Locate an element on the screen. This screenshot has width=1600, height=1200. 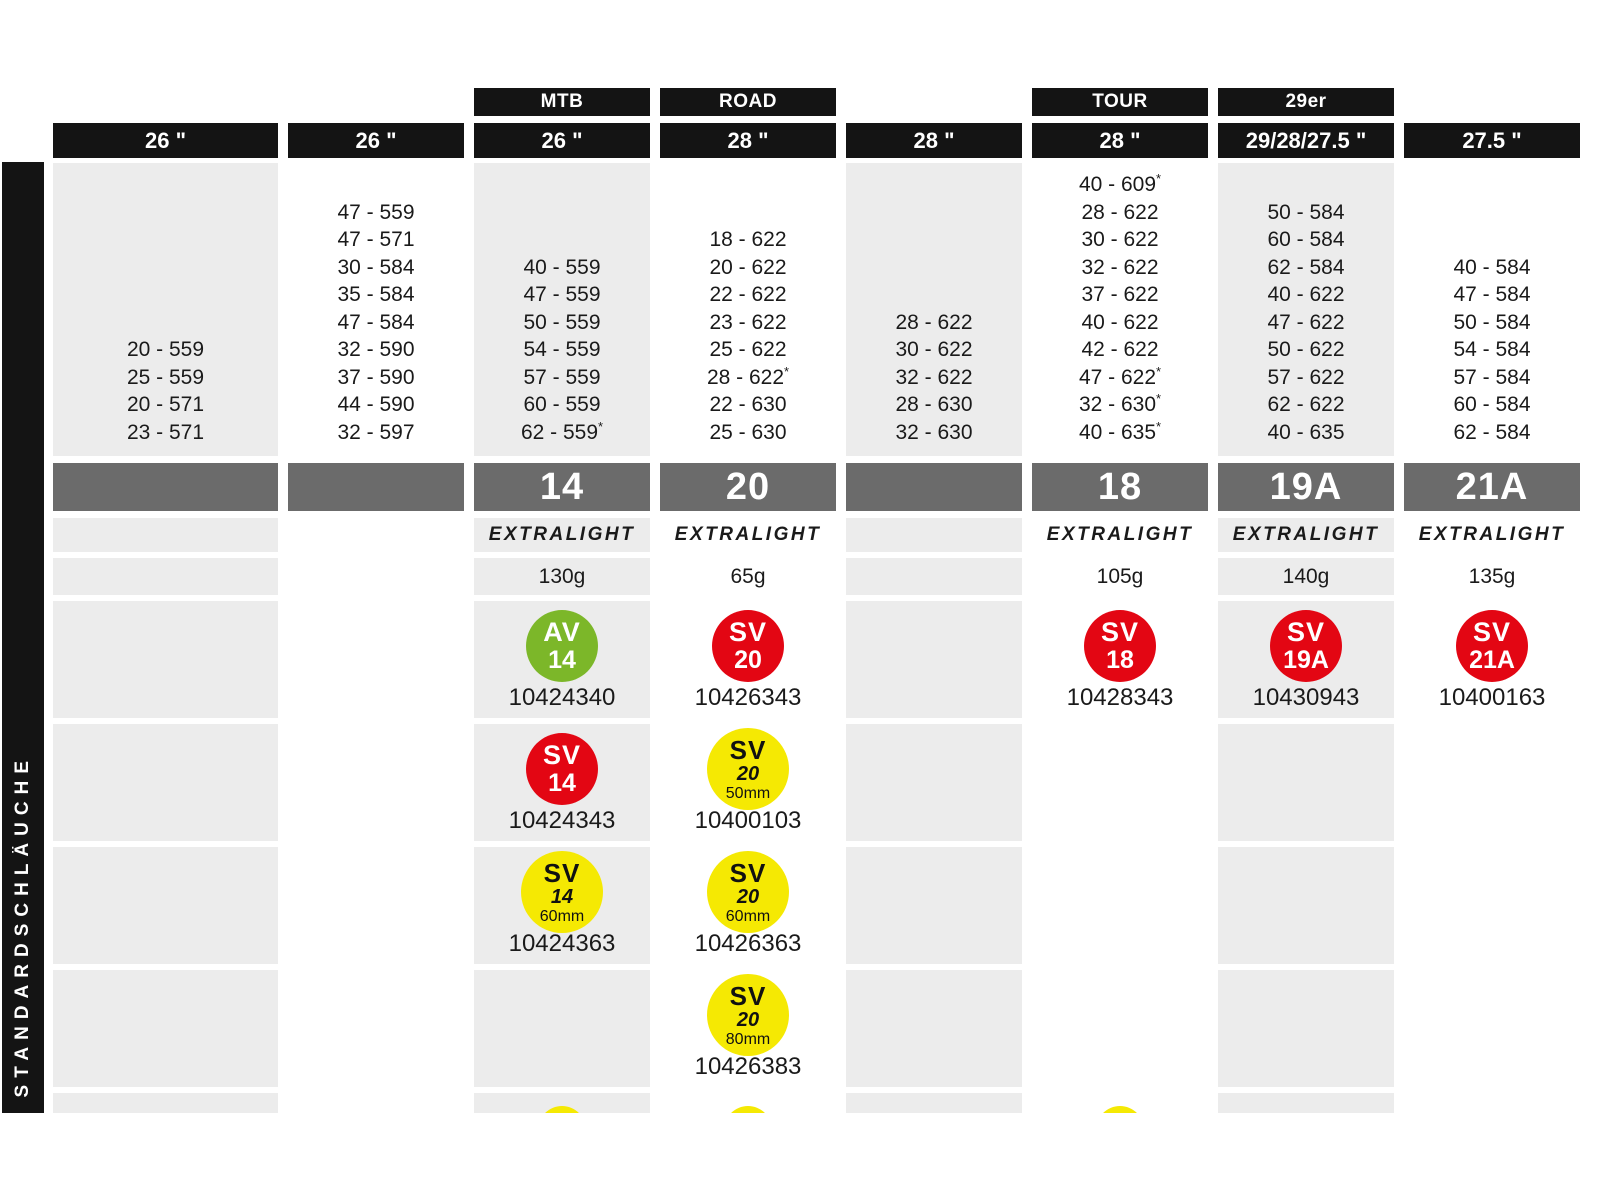
weight-value: 135g is located at coordinates (1492, 576).